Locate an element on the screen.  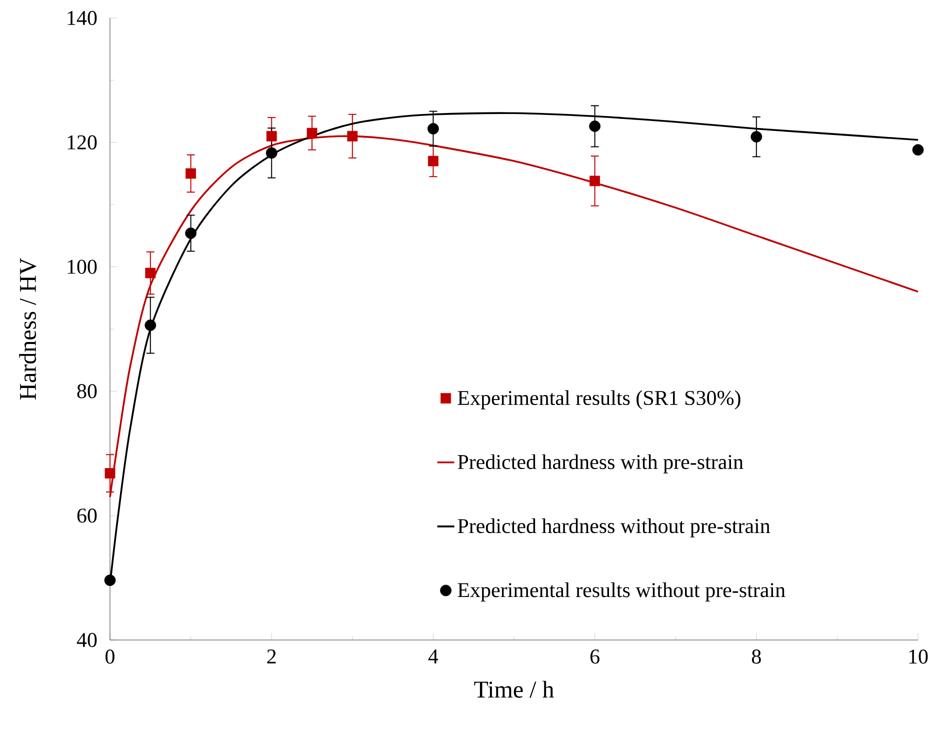
y-axis-title: Hardness / HV is located at coordinates (27, 329).